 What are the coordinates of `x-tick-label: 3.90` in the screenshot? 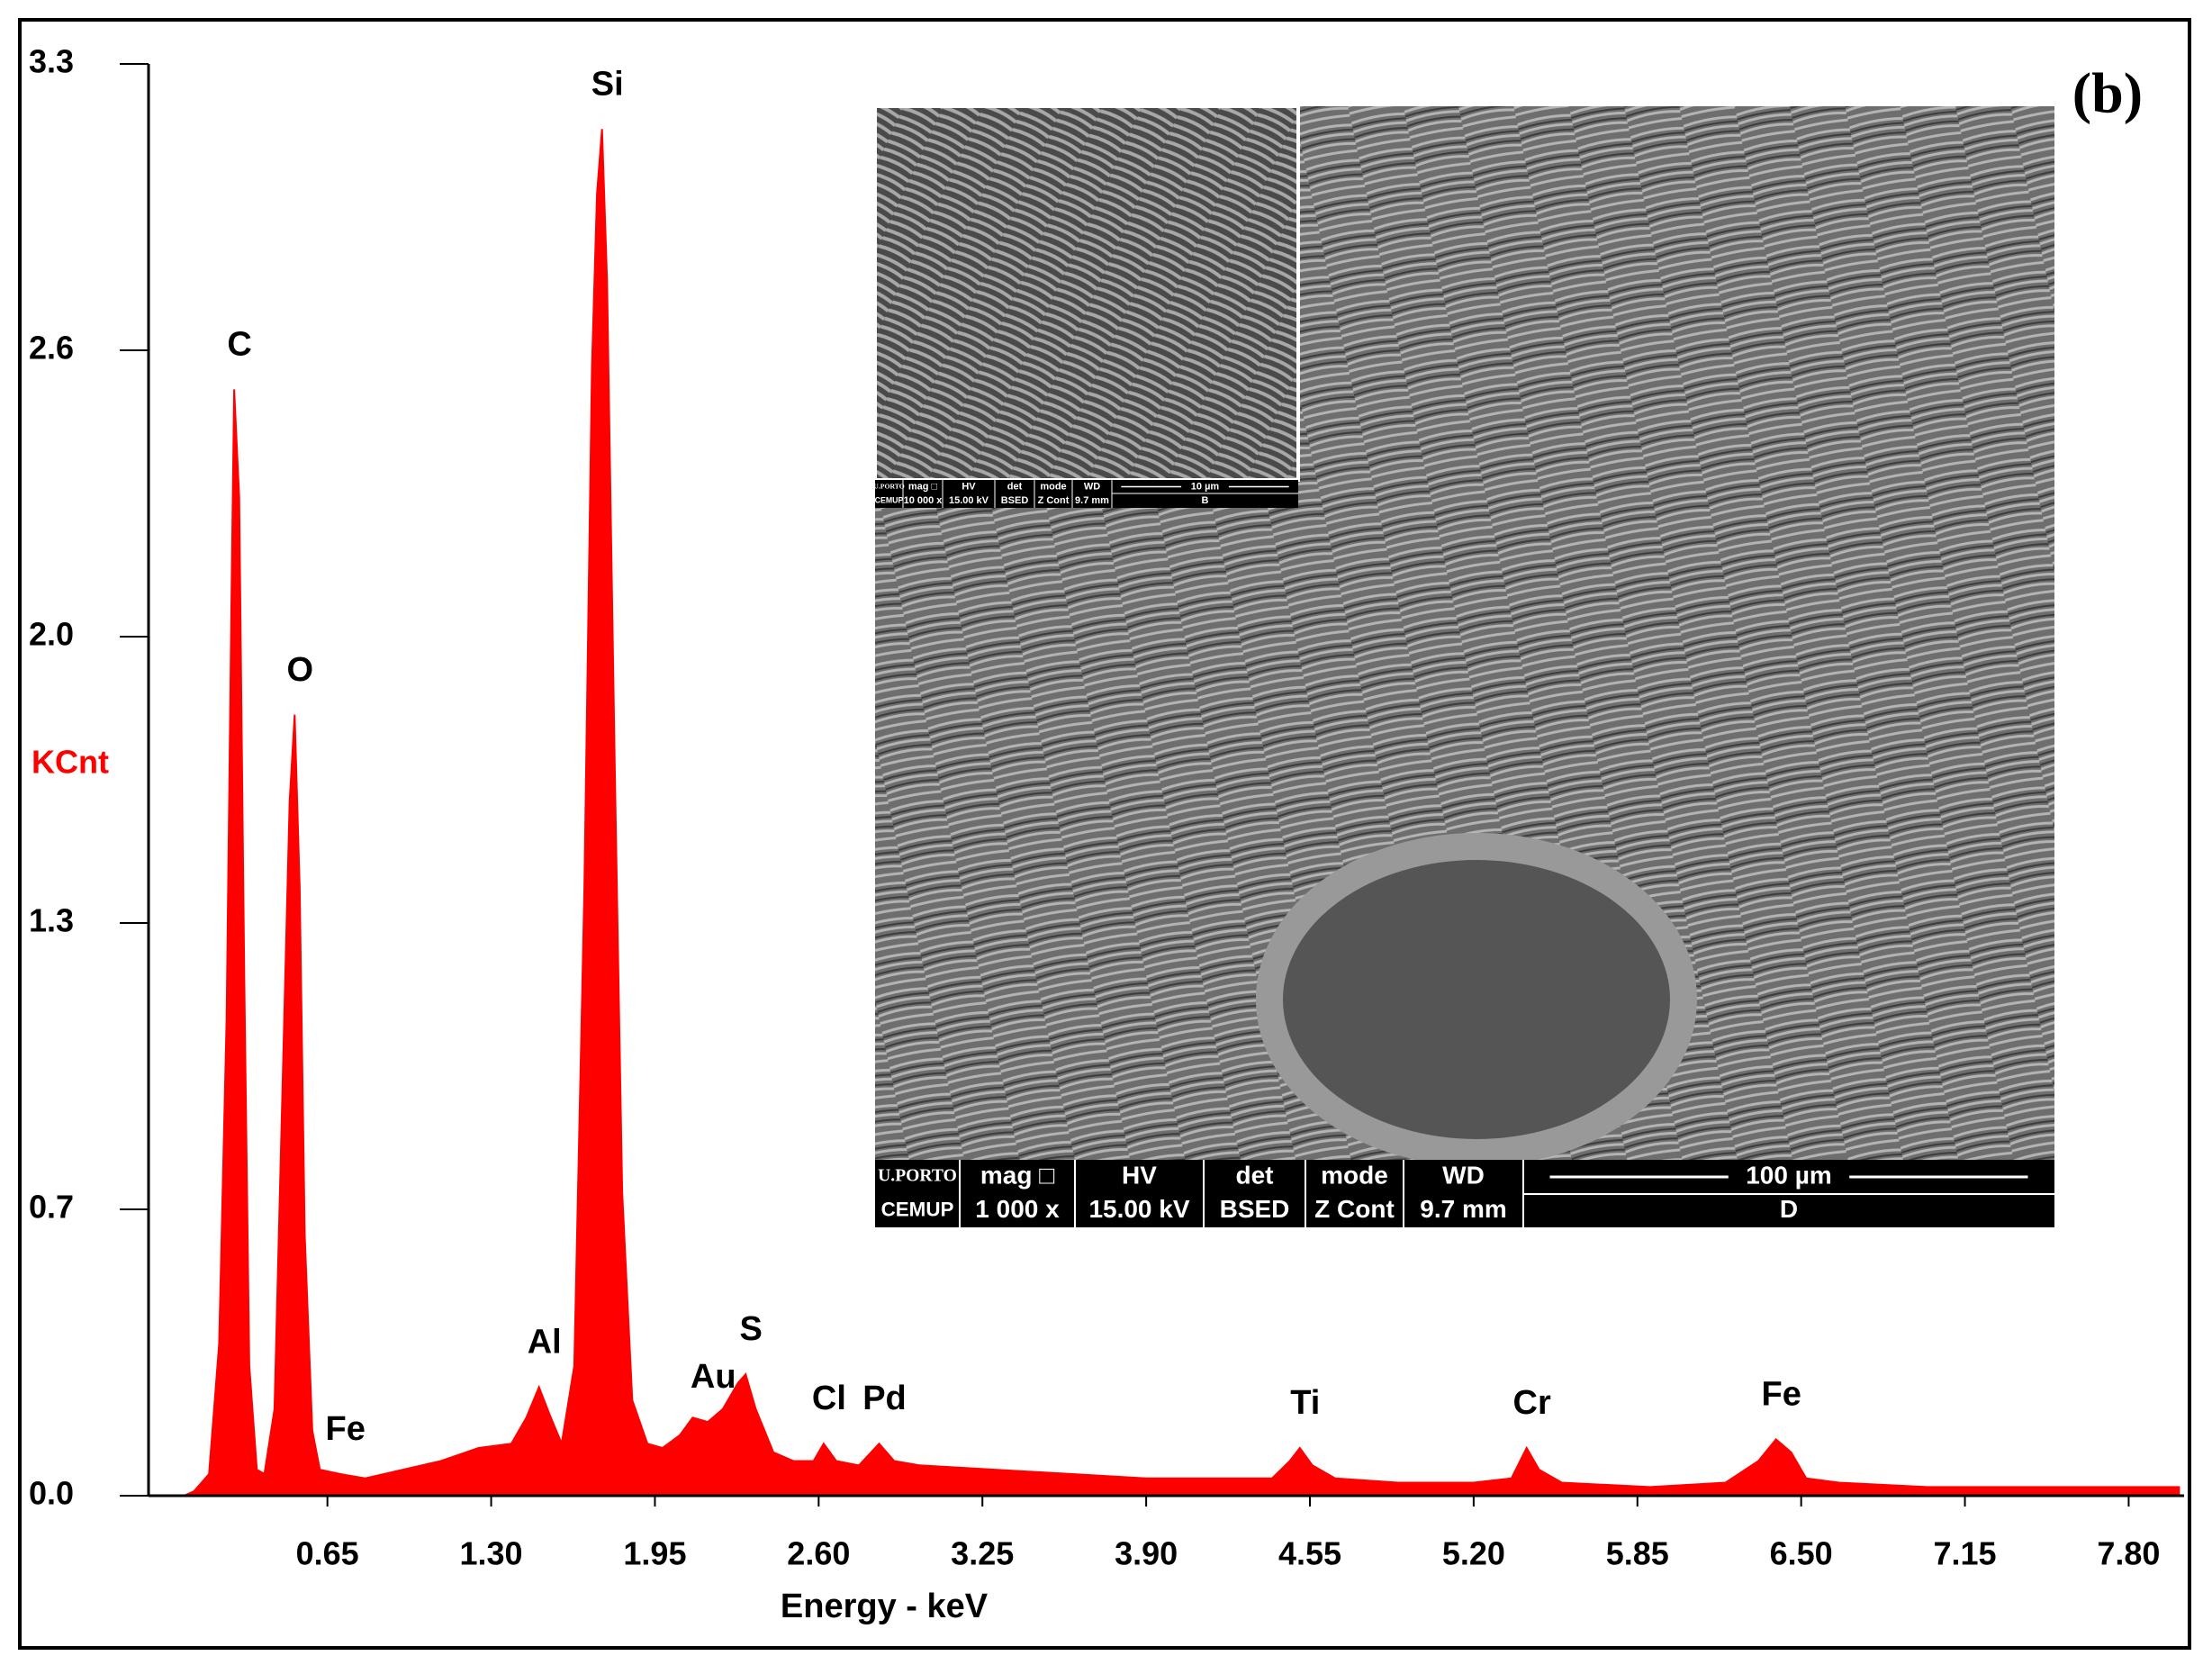 It's located at (1146, 1553).